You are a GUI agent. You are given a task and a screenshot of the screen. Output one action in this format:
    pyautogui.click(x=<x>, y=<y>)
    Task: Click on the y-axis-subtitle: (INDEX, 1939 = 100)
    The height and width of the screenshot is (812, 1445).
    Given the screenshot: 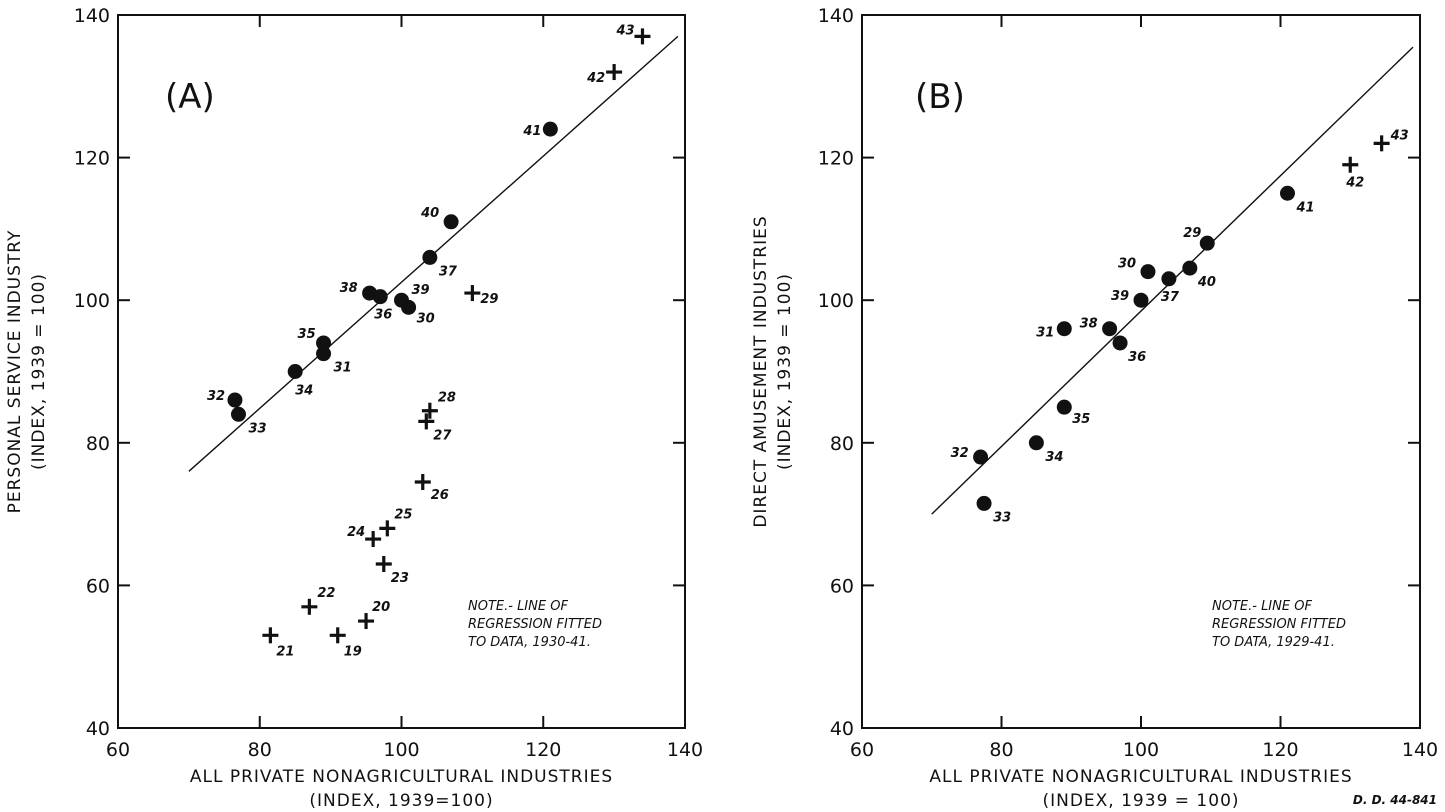 What is the action you would take?
    pyautogui.click(x=39, y=371)
    